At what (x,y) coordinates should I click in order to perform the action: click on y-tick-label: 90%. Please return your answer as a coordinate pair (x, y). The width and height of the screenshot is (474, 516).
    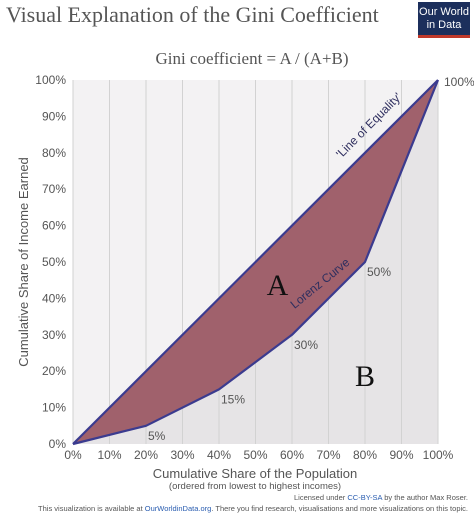
    Looking at the image, I should click on (54, 116).